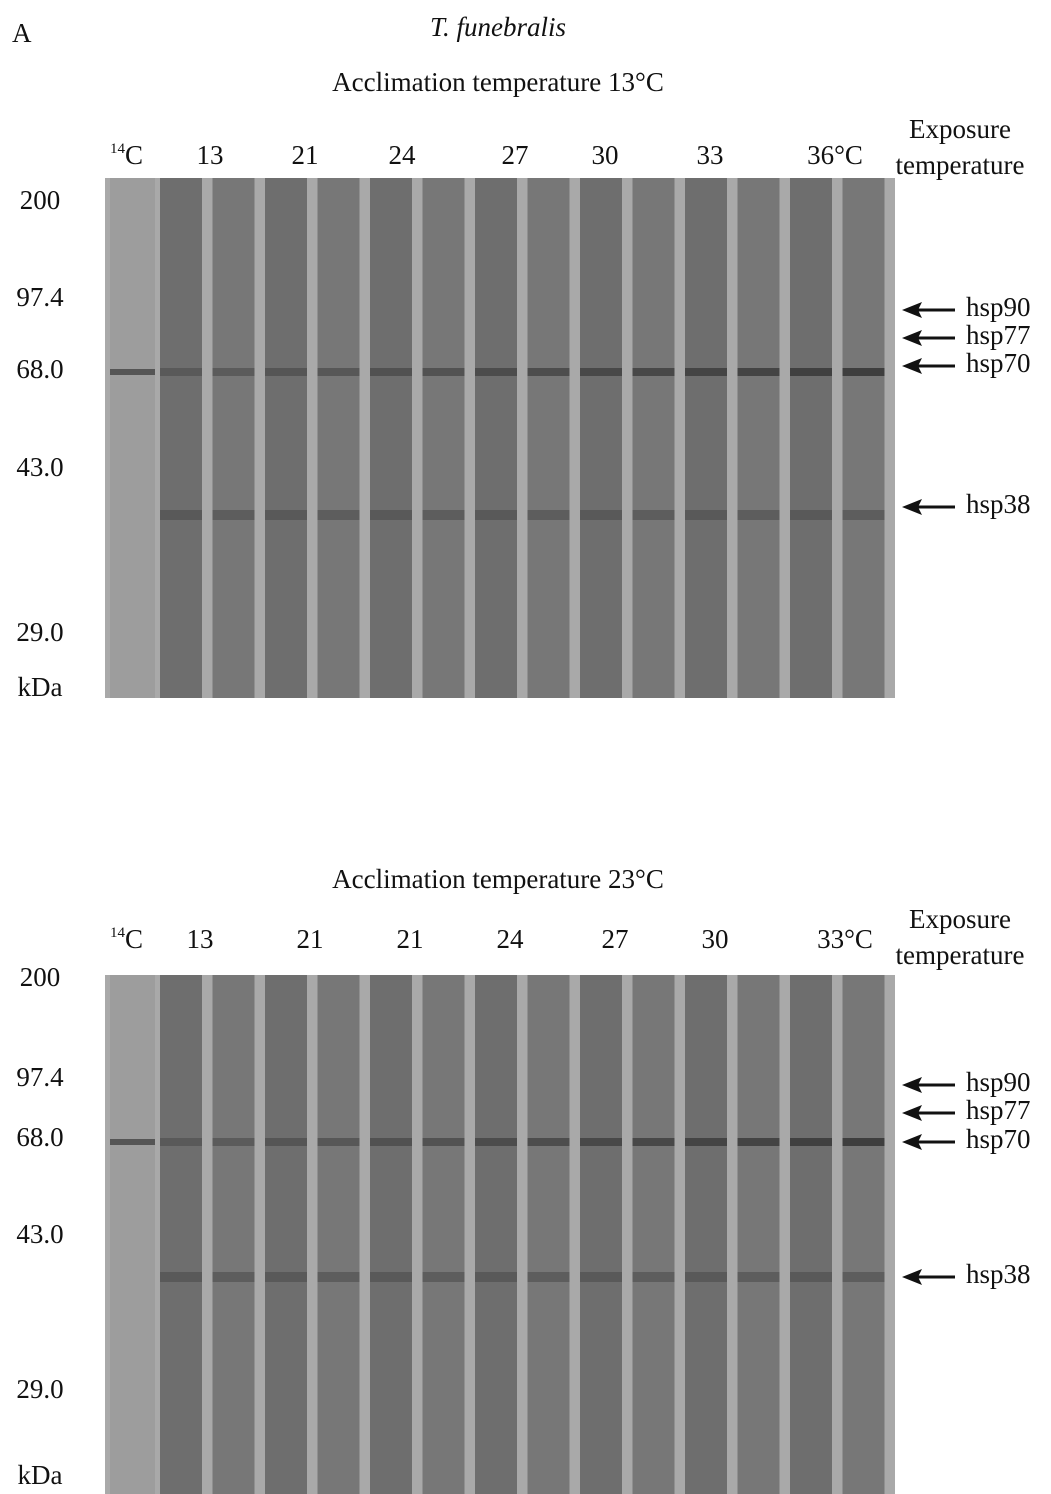 The image size is (1051, 1494). I want to click on exposure-label: temperature, so click(960, 955).